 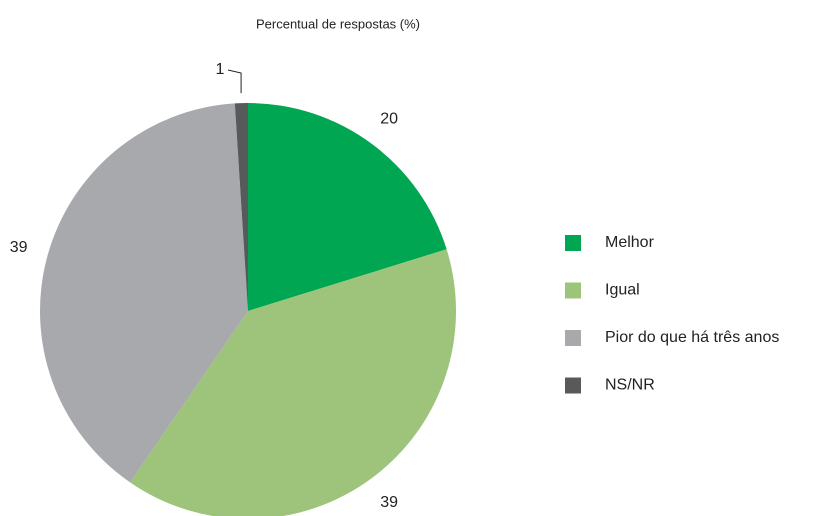 What do you see at coordinates (234, 81) in the screenshot?
I see `leader-line` at bounding box center [234, 81].